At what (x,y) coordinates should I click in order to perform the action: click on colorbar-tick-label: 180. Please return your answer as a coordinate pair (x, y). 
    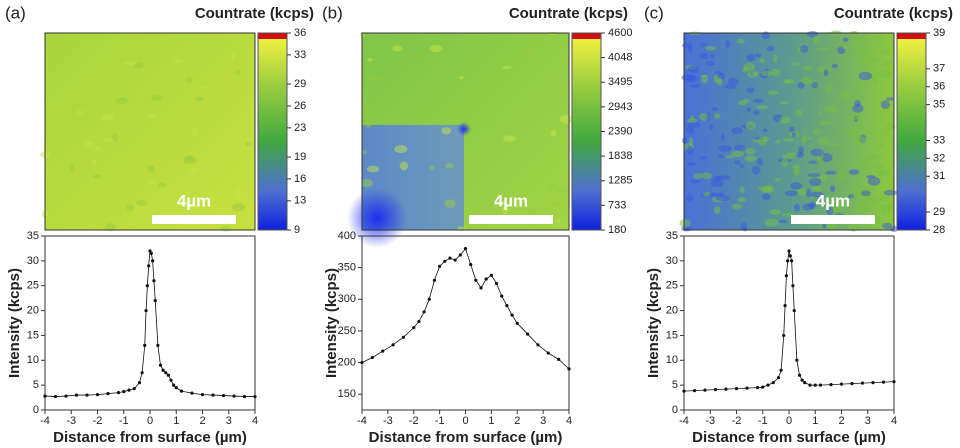
    Looking at the image, I should click on (617, 230).